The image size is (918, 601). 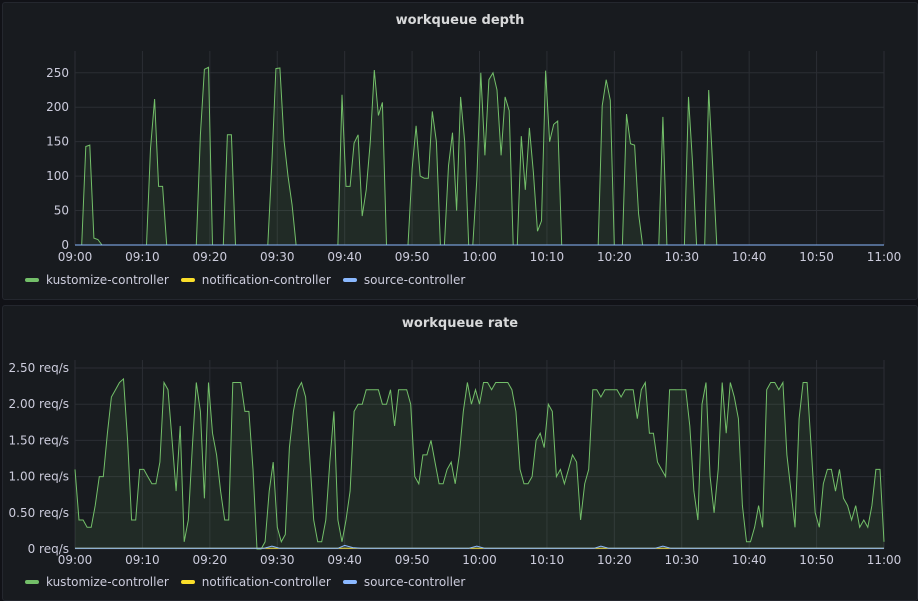 I want to click on y-tick-label: 1.50 req/s, so click(x=39, y=440).